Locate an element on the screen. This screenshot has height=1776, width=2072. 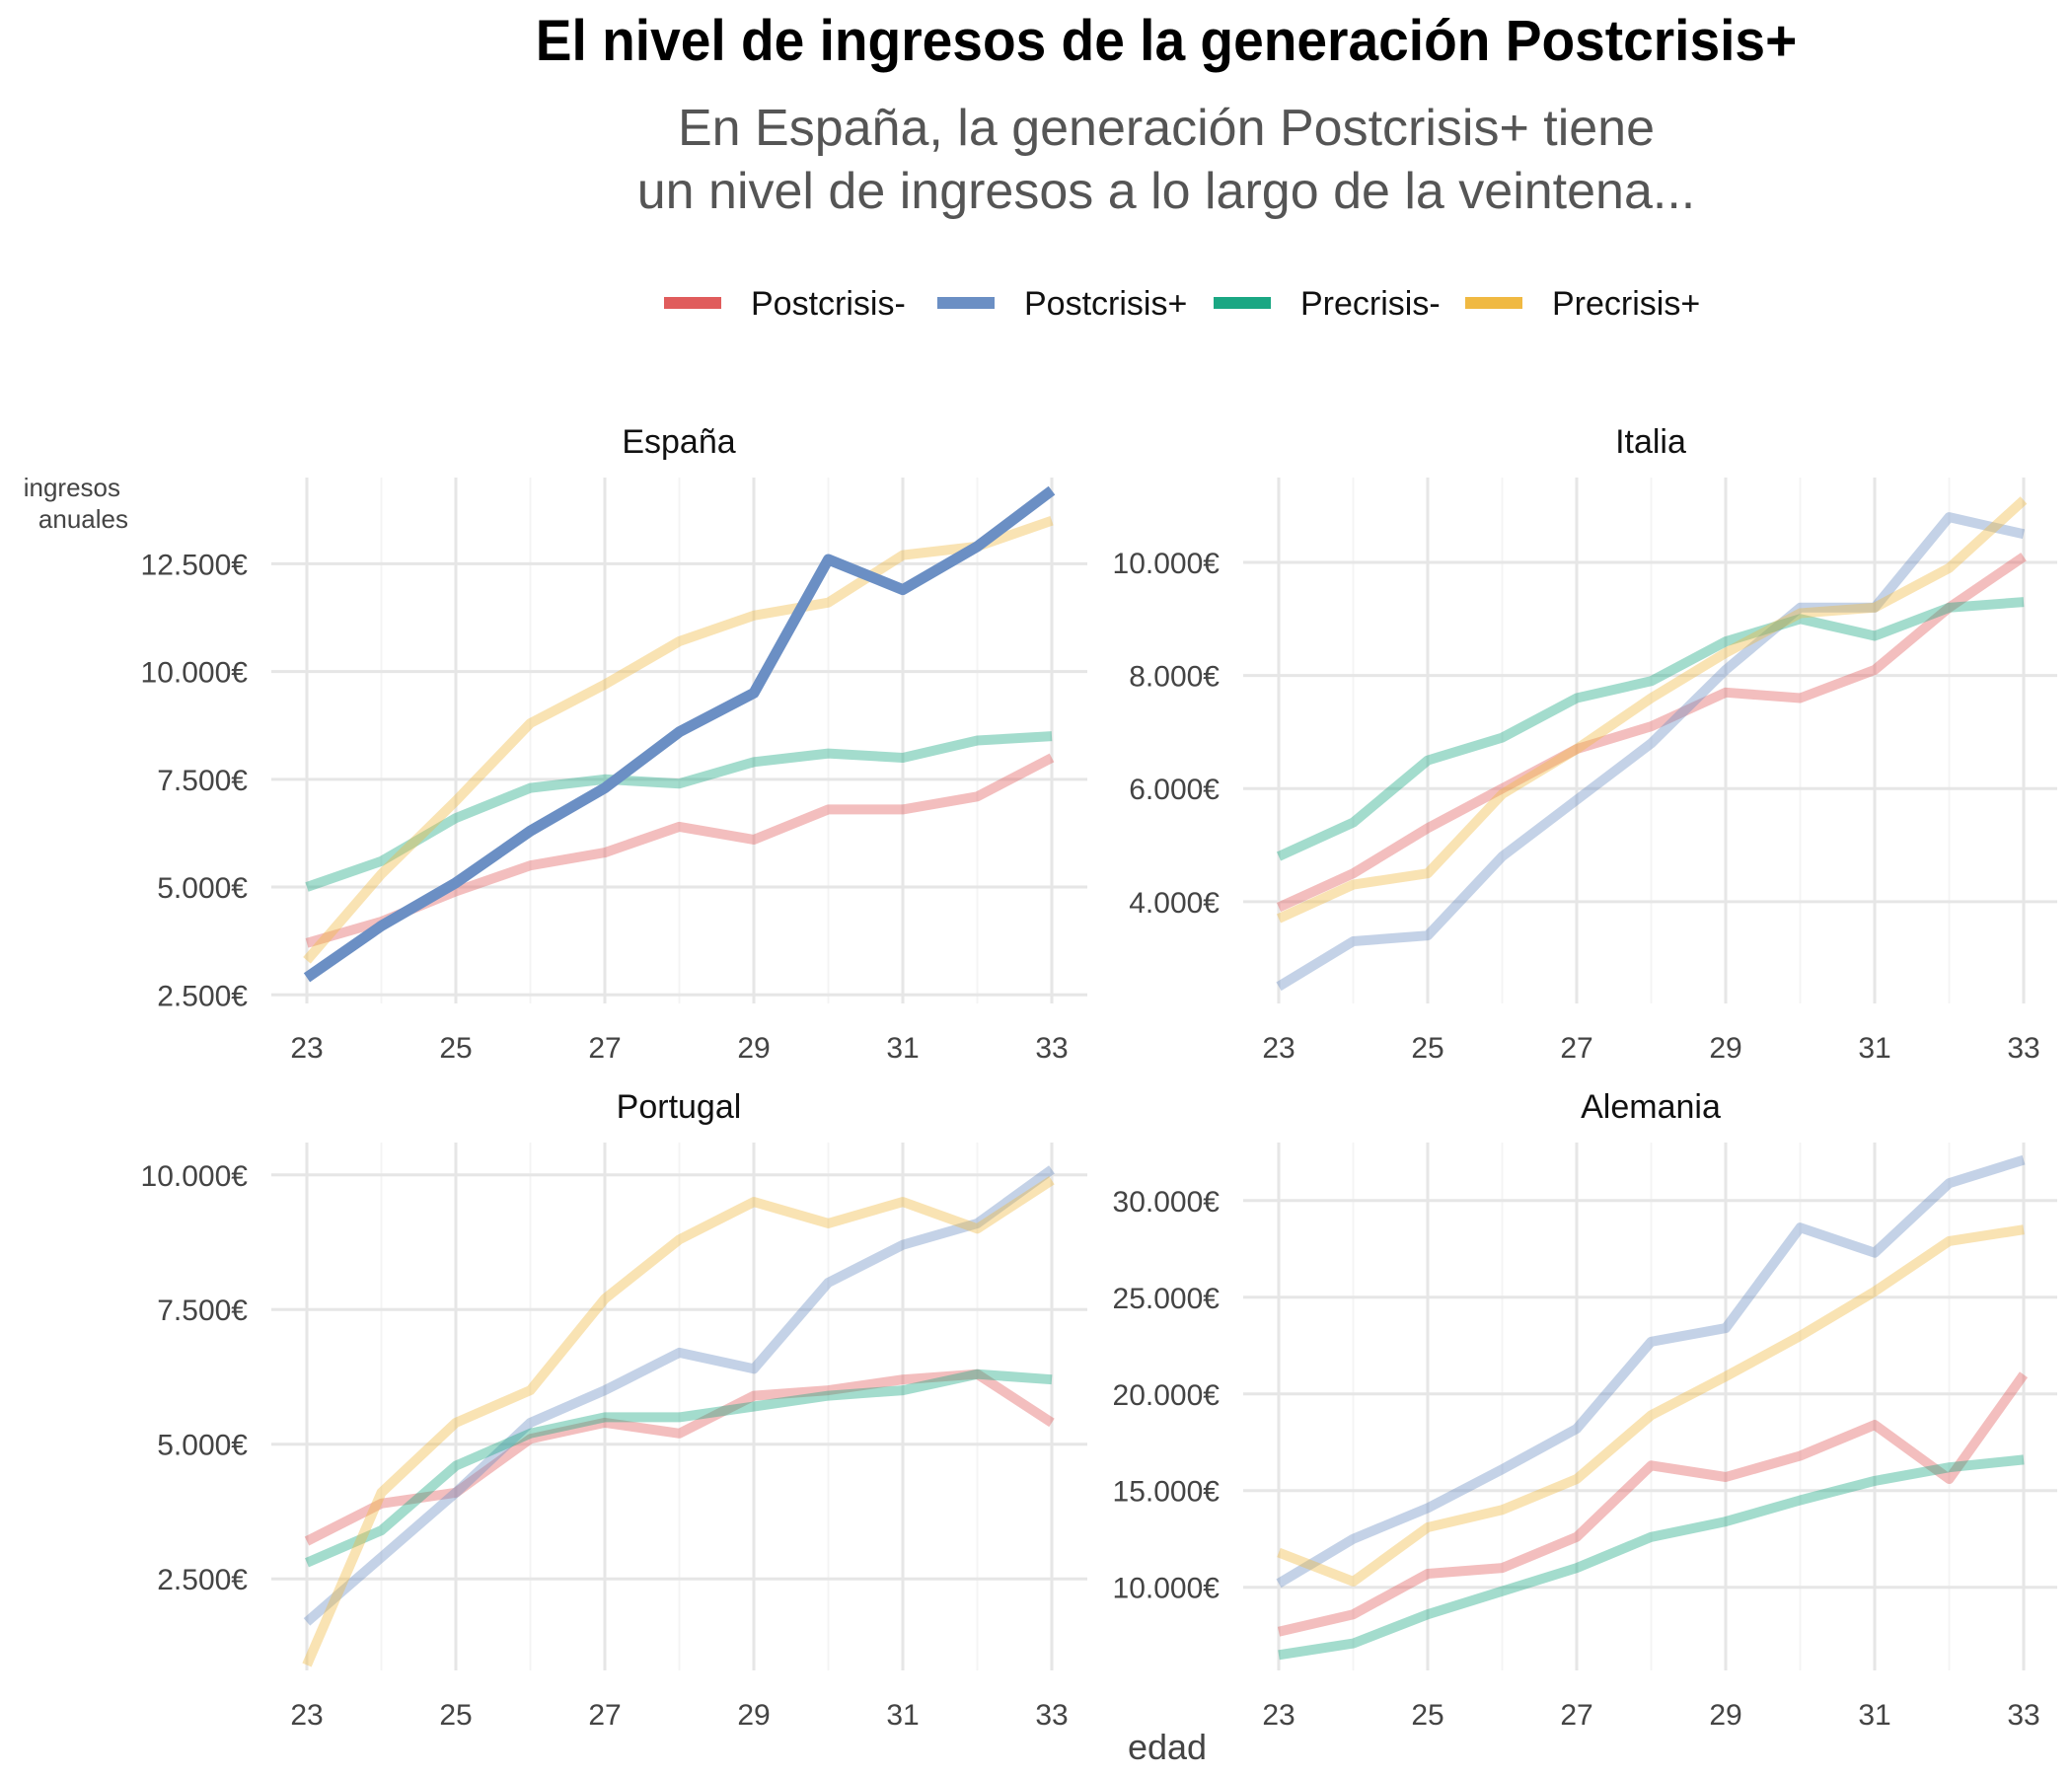
series-line-portugal-precrisis-plus is located at coordinates (679, 1422).